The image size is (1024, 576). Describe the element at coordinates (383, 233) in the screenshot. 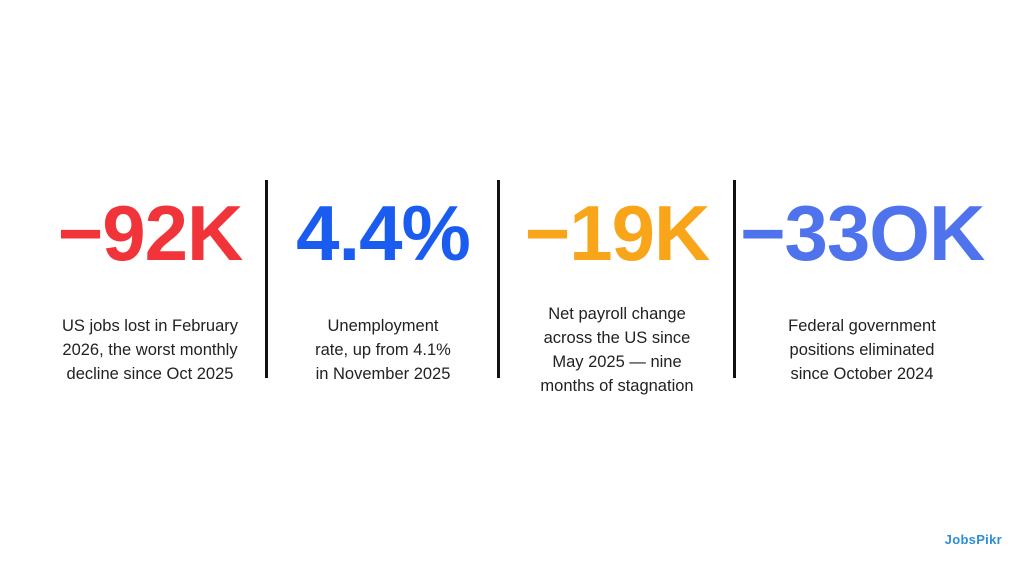

I see `stat-value: 4.4%` at that location.